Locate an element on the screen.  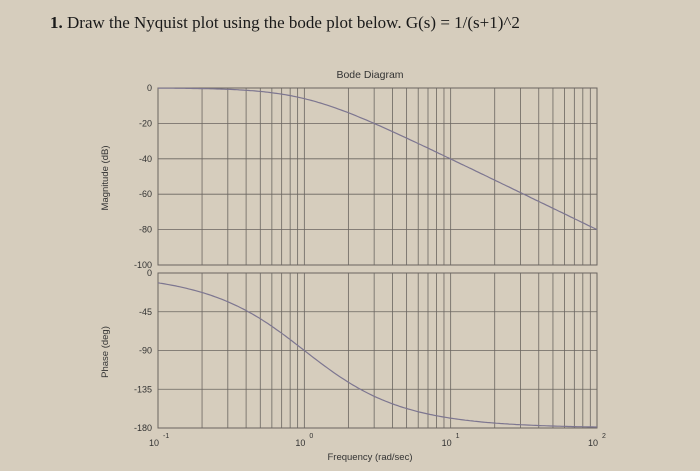
xlabel: Frequency (rad/sec) is located at coordinates (369, 457).